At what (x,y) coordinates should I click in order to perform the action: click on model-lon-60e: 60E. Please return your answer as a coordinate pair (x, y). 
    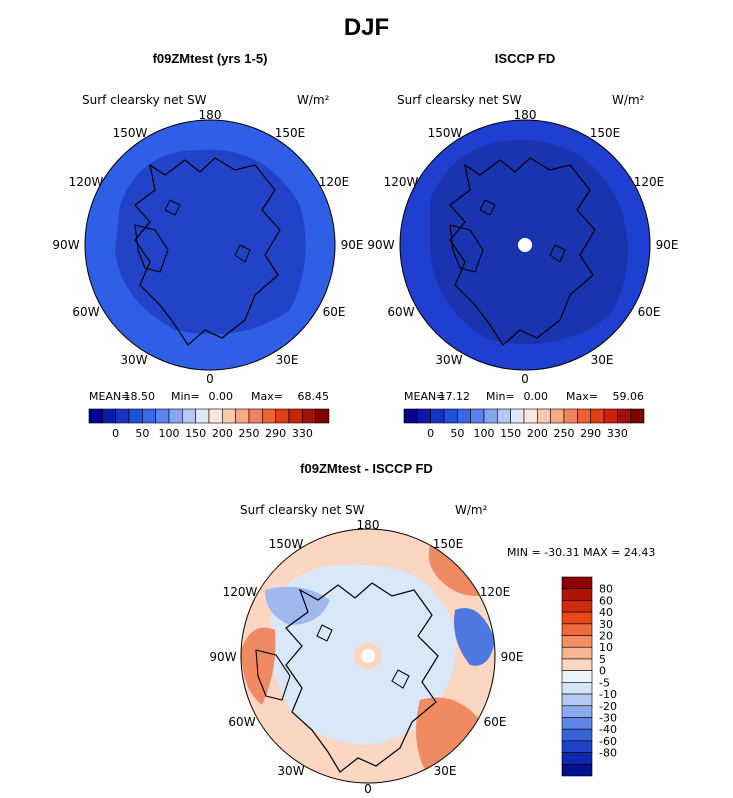
    Looking at the image, I should click on (334, 312).